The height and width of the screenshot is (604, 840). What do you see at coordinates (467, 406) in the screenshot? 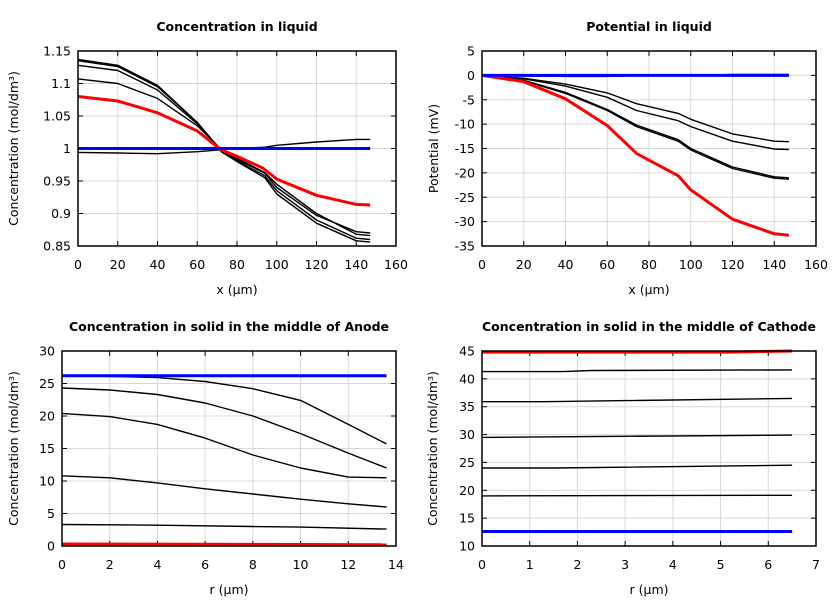
I see `y-tick-label: 35` at bounding box center [467, 406].